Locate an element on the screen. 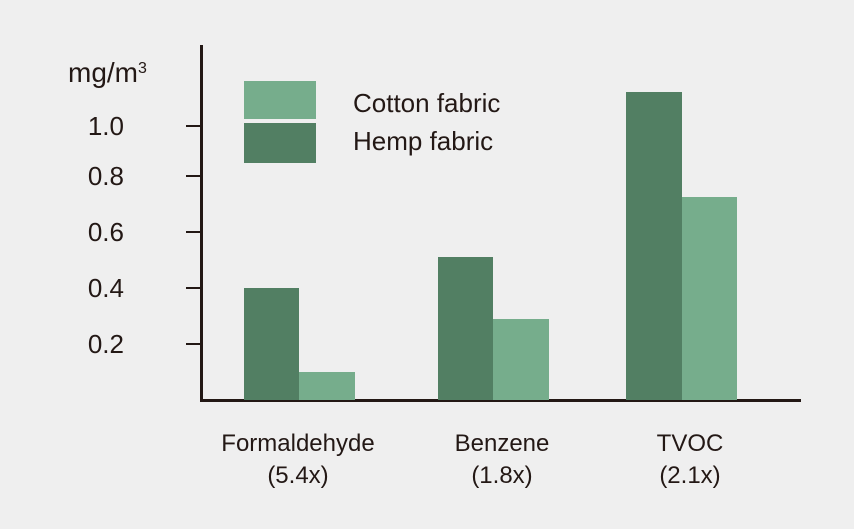  legend-label-cotton: Cotton fabric is located at coordinates (427, 103).